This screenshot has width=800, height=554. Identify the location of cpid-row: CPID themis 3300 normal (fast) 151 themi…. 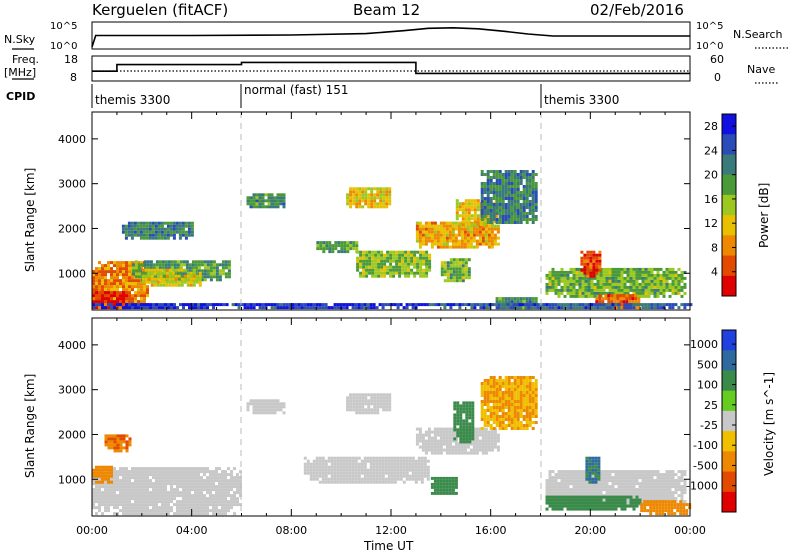
(312, 95).